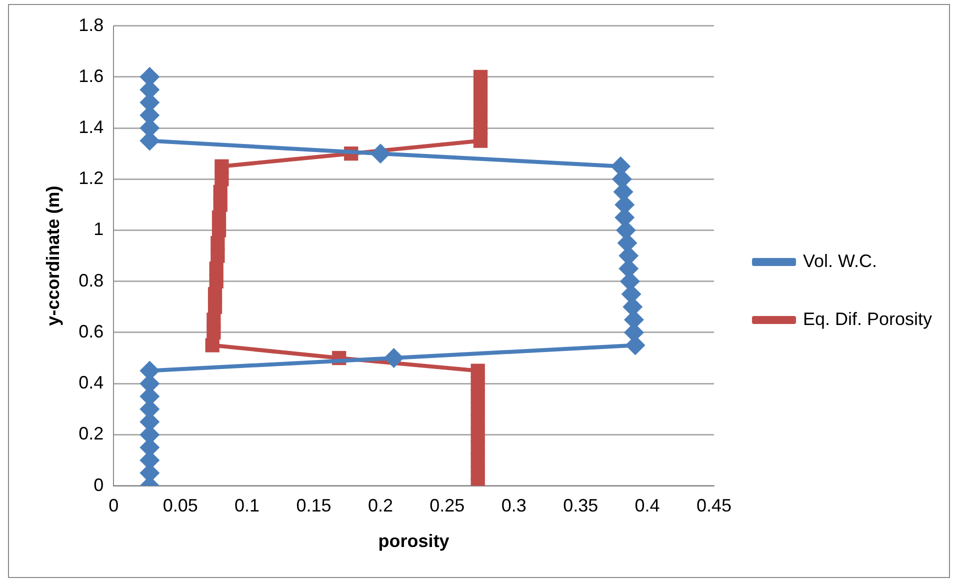 The width and height of the screenshot is (956, 581). Describe the element at coordinates (99, 484) in the screenshot. I see `y-tick-label: 0` at that location.